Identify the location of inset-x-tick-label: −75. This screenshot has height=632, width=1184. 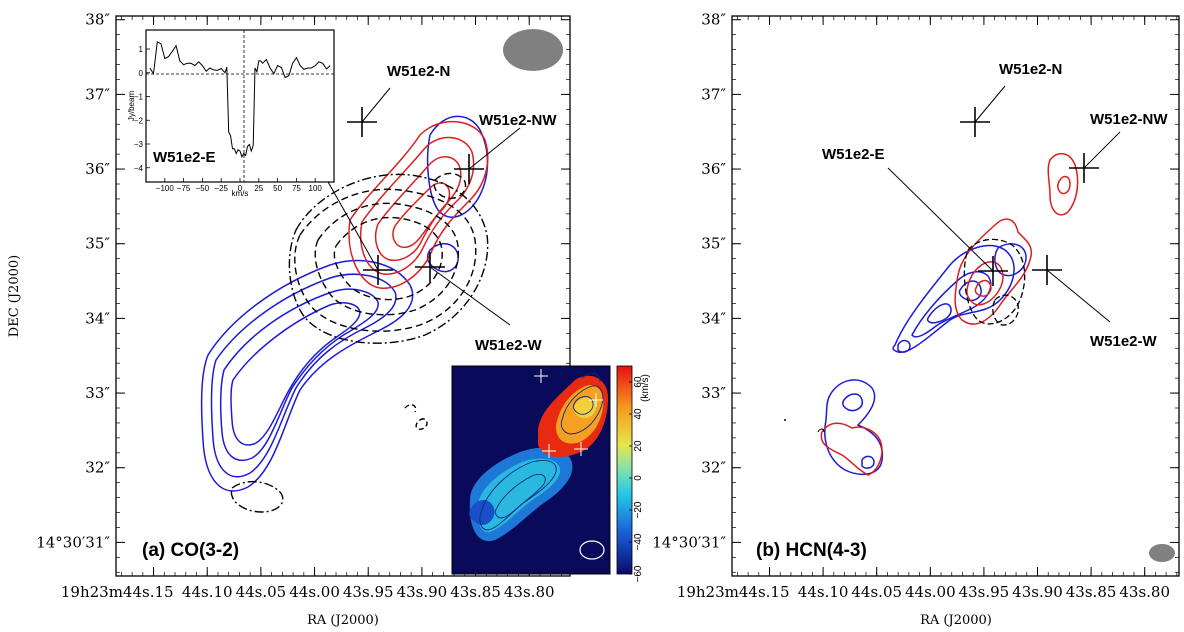
(184, 188).